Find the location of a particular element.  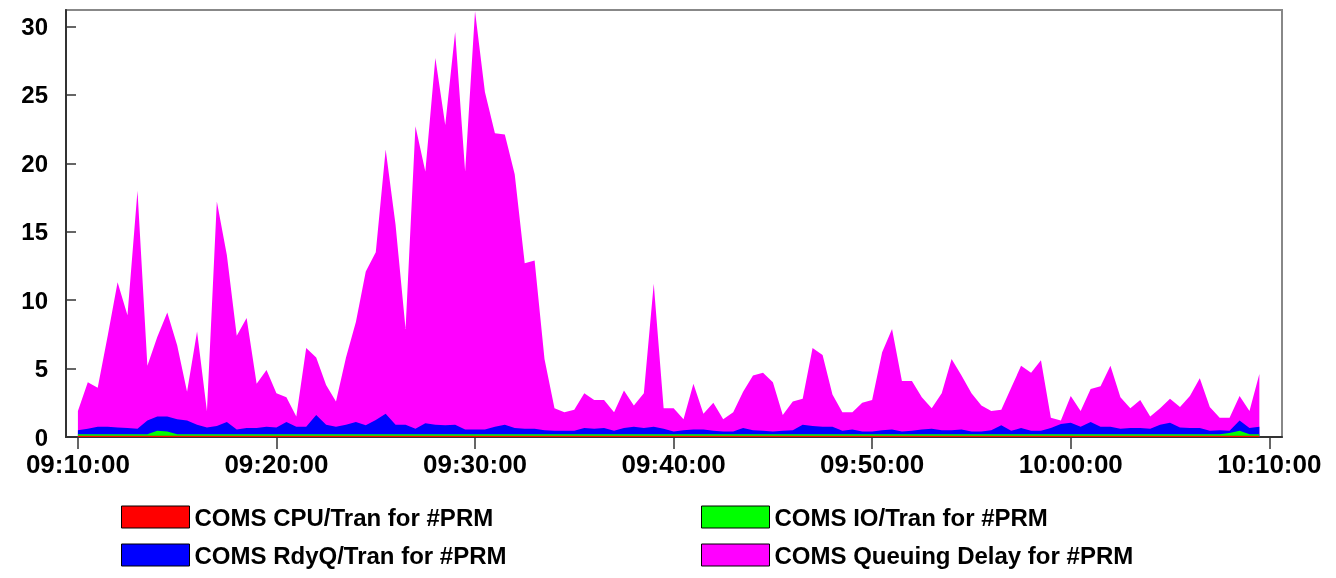

x-tick-label: 10:00:00 is located at coordinates (1070, 464).